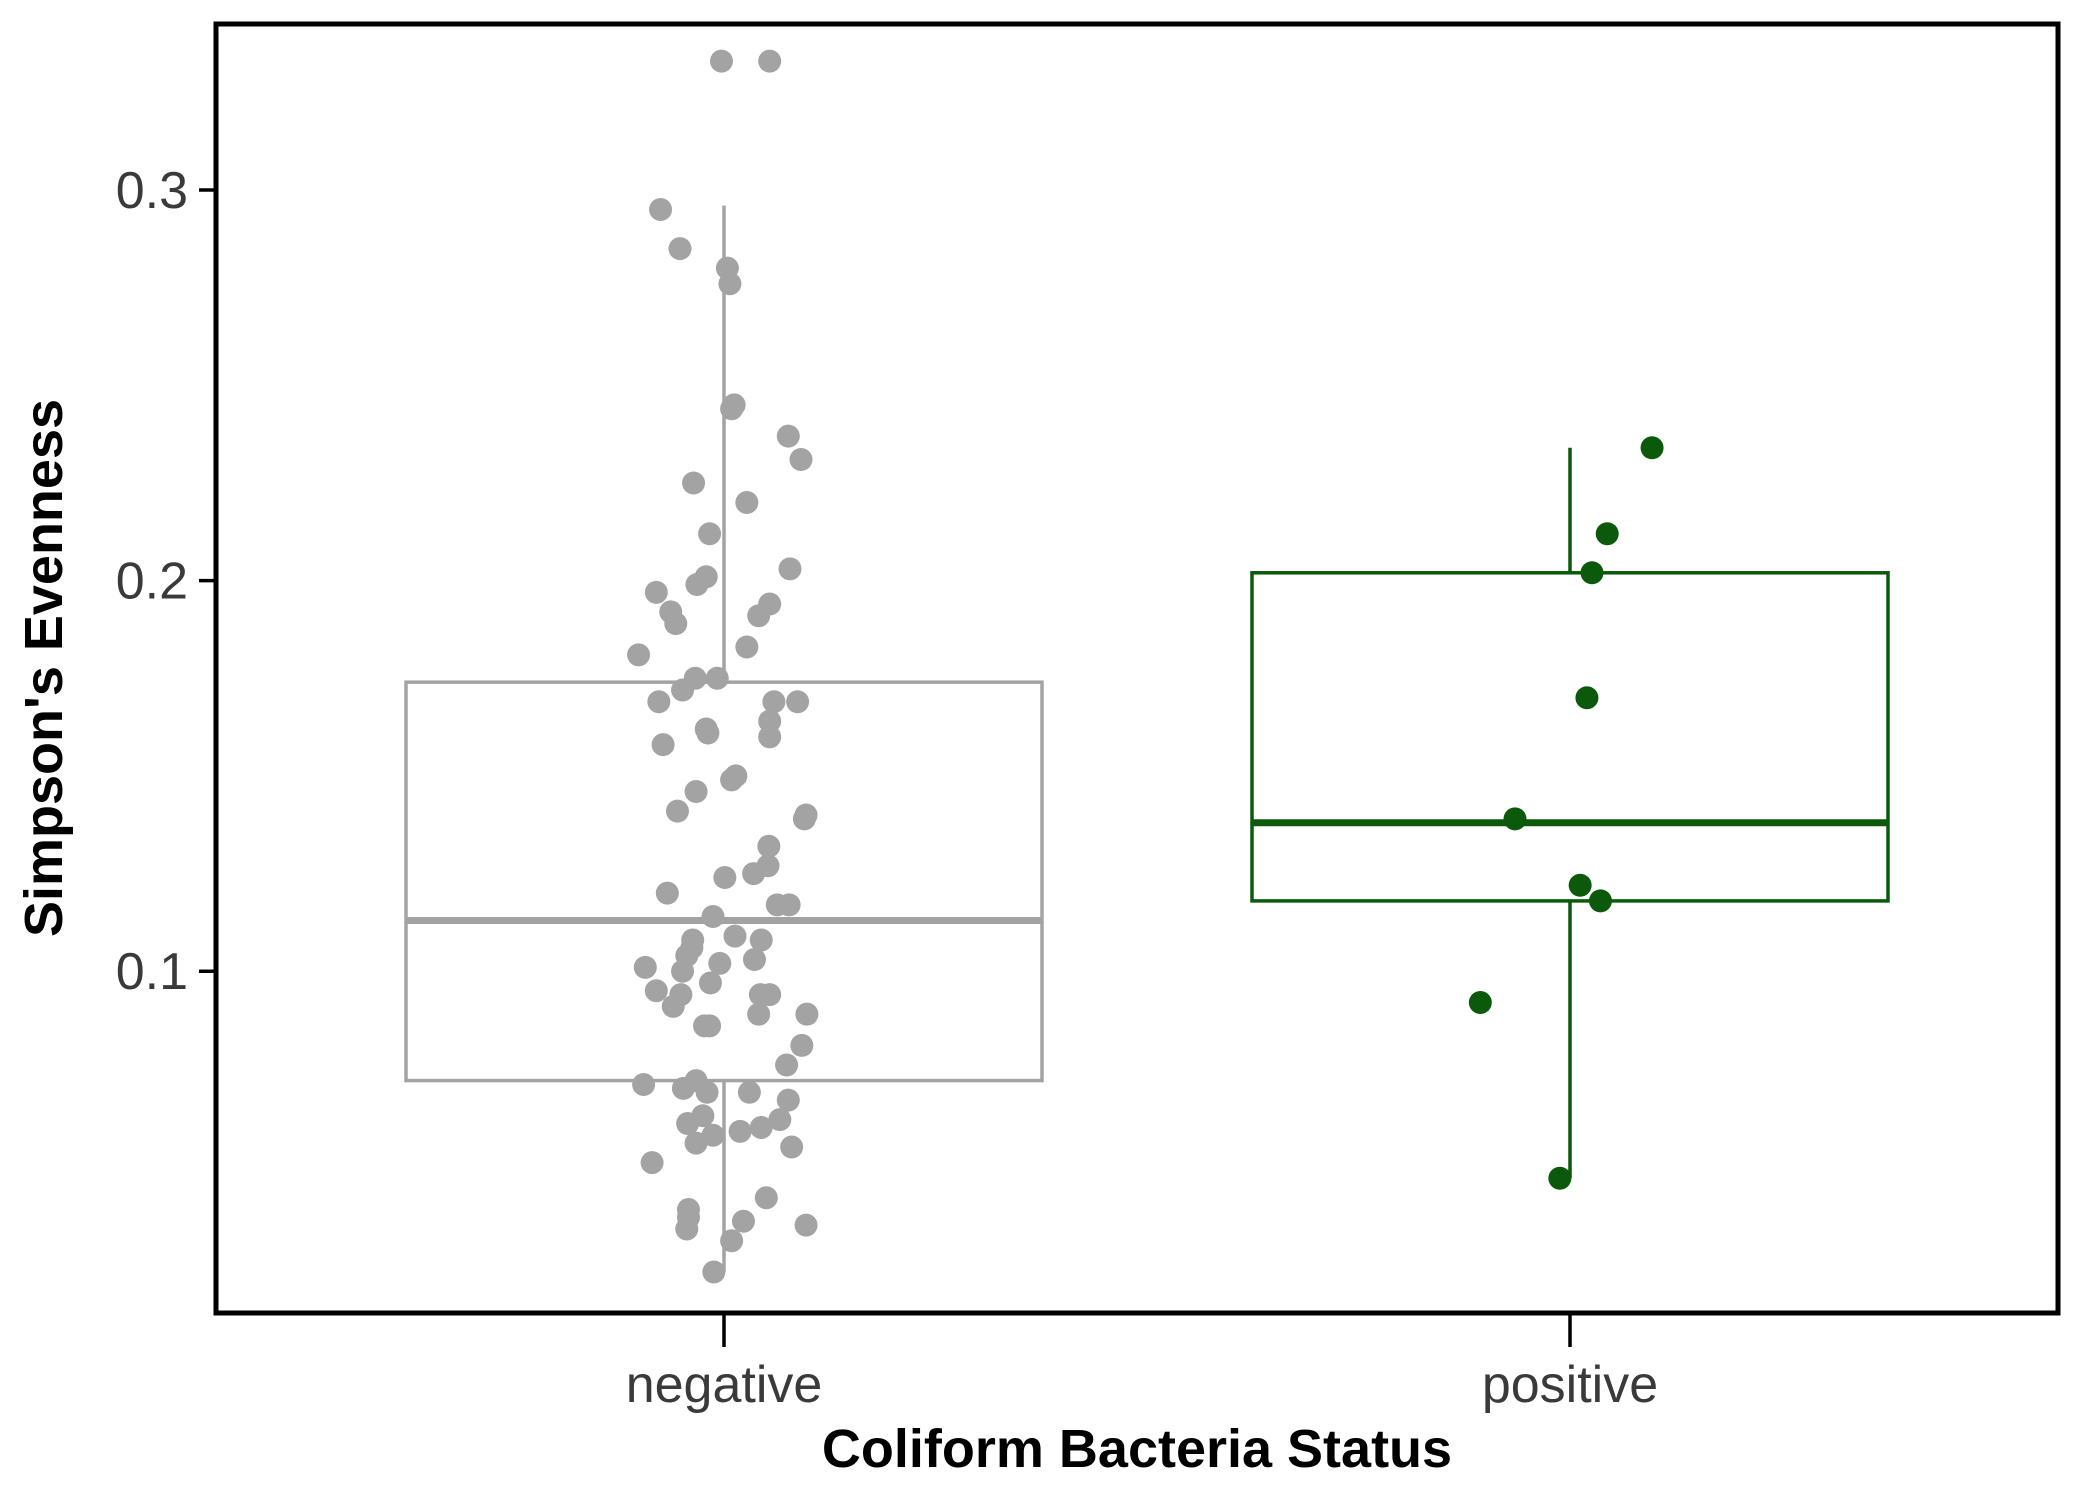  Describe the element at coordinates (152, 582) in the screenshot. I see `y-tick-label-1: 0.2` at that location.